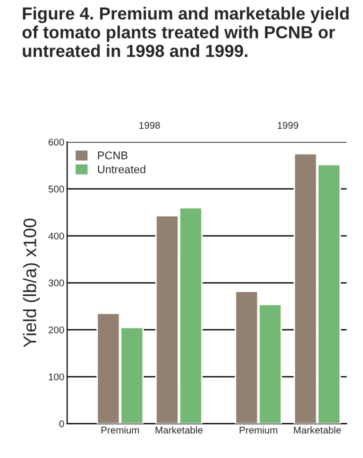 Image resolution: width=363 pixels, height=458 pixels. Describe the element at coordinates (122, 169) in the screenshot. I see `legend-label: Untreated` at that location.